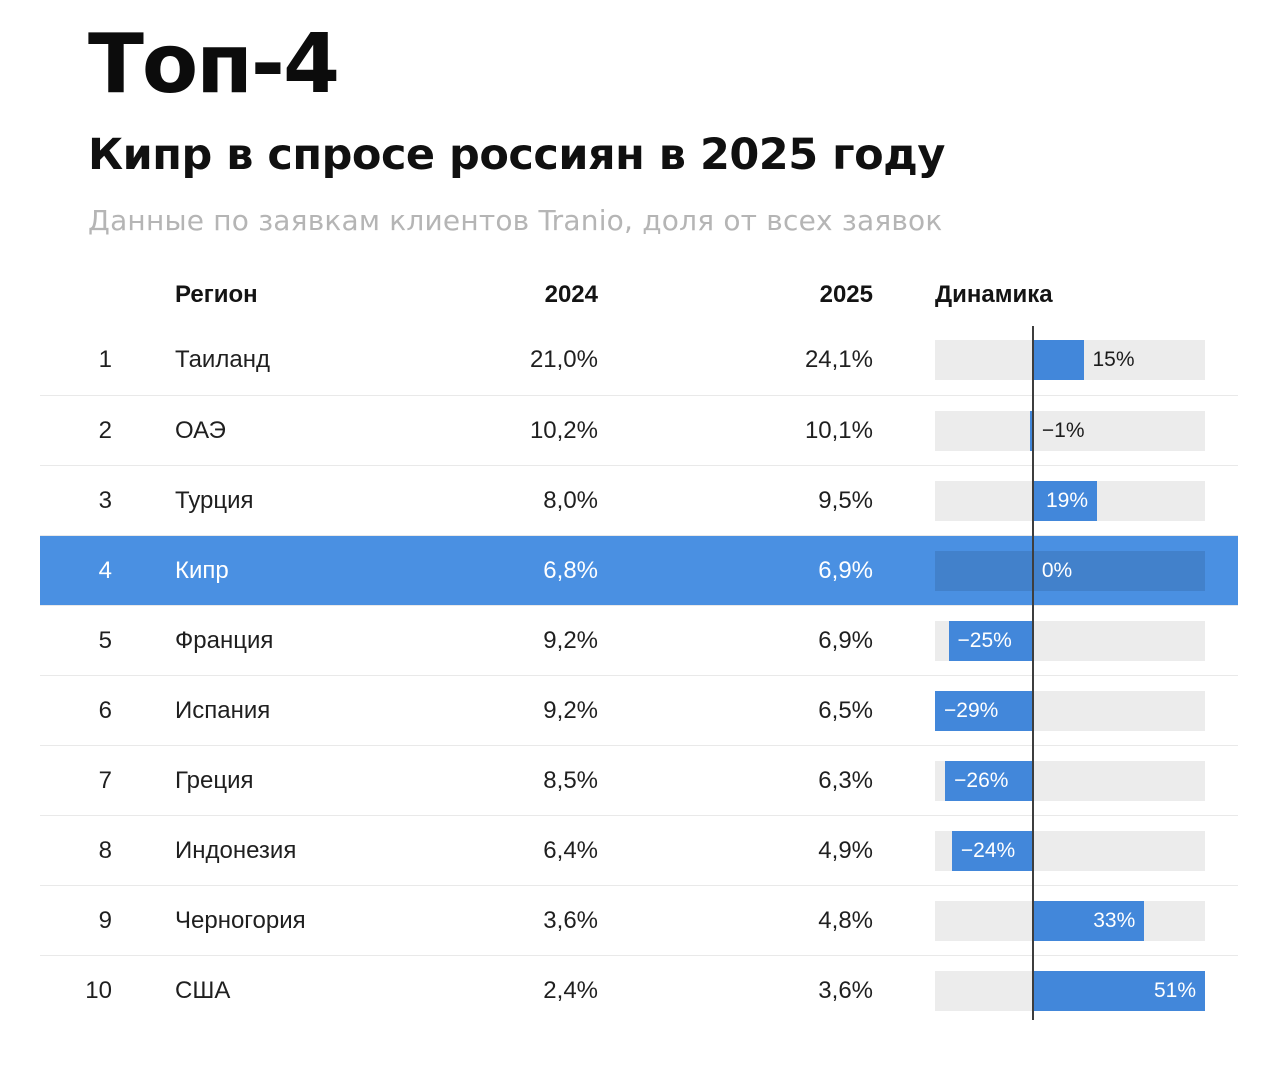 The height and width of the screenshot is (1066, 1280). Describe the element at coordinates (1118, 991) in the screenshot. I see `dynamics-bar: 51%` at that location.